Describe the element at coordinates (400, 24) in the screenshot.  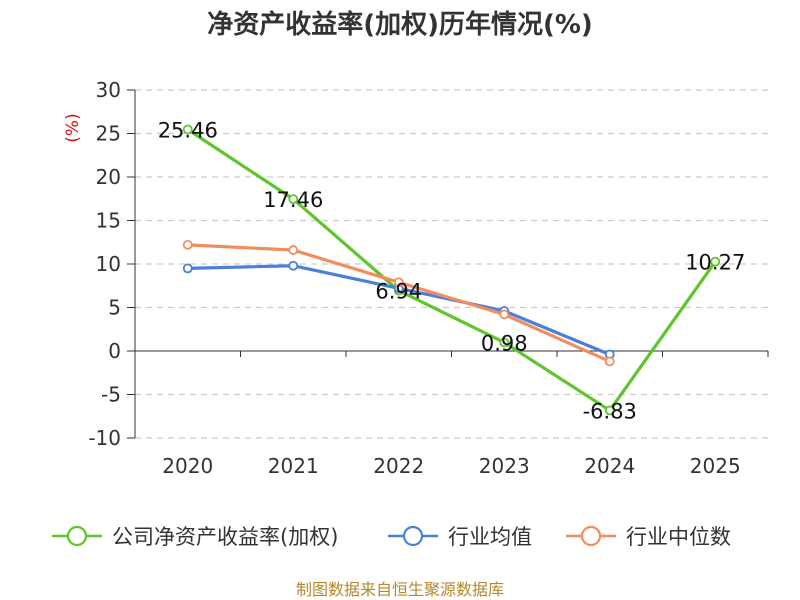
I see `chart-title: 净资产收益率(加权)历年情况(%)` at that location.